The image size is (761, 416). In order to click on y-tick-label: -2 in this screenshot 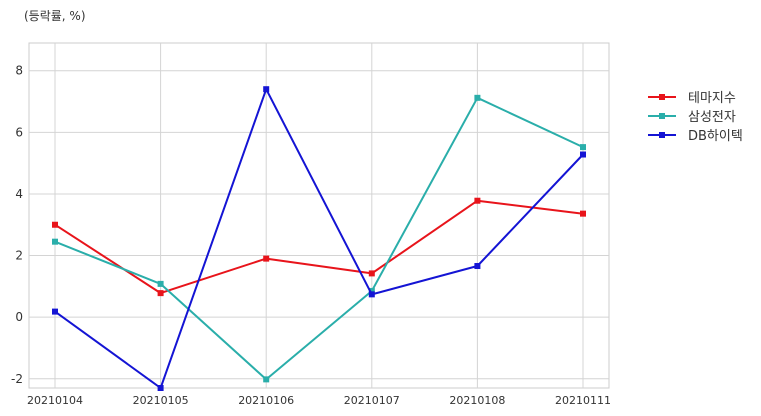, I will do `click(17, 379)`.